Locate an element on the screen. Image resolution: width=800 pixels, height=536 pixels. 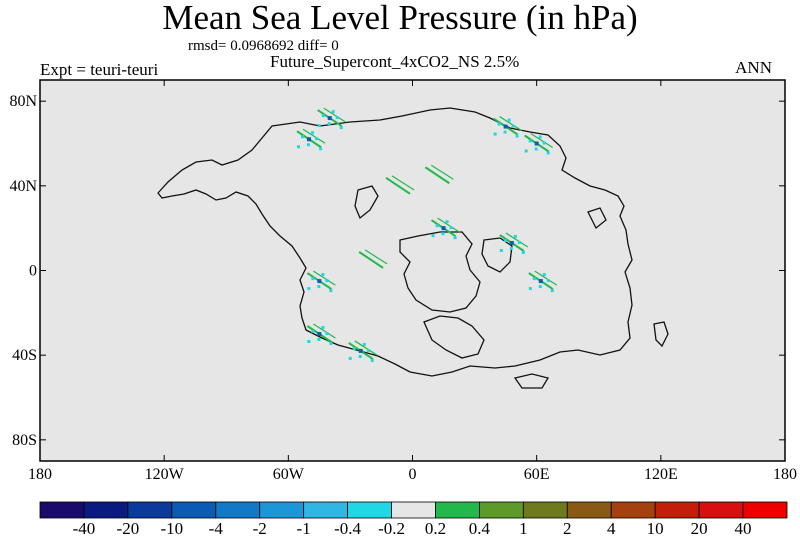
colorbar-label: 4 is located at coordinates (611, 527).